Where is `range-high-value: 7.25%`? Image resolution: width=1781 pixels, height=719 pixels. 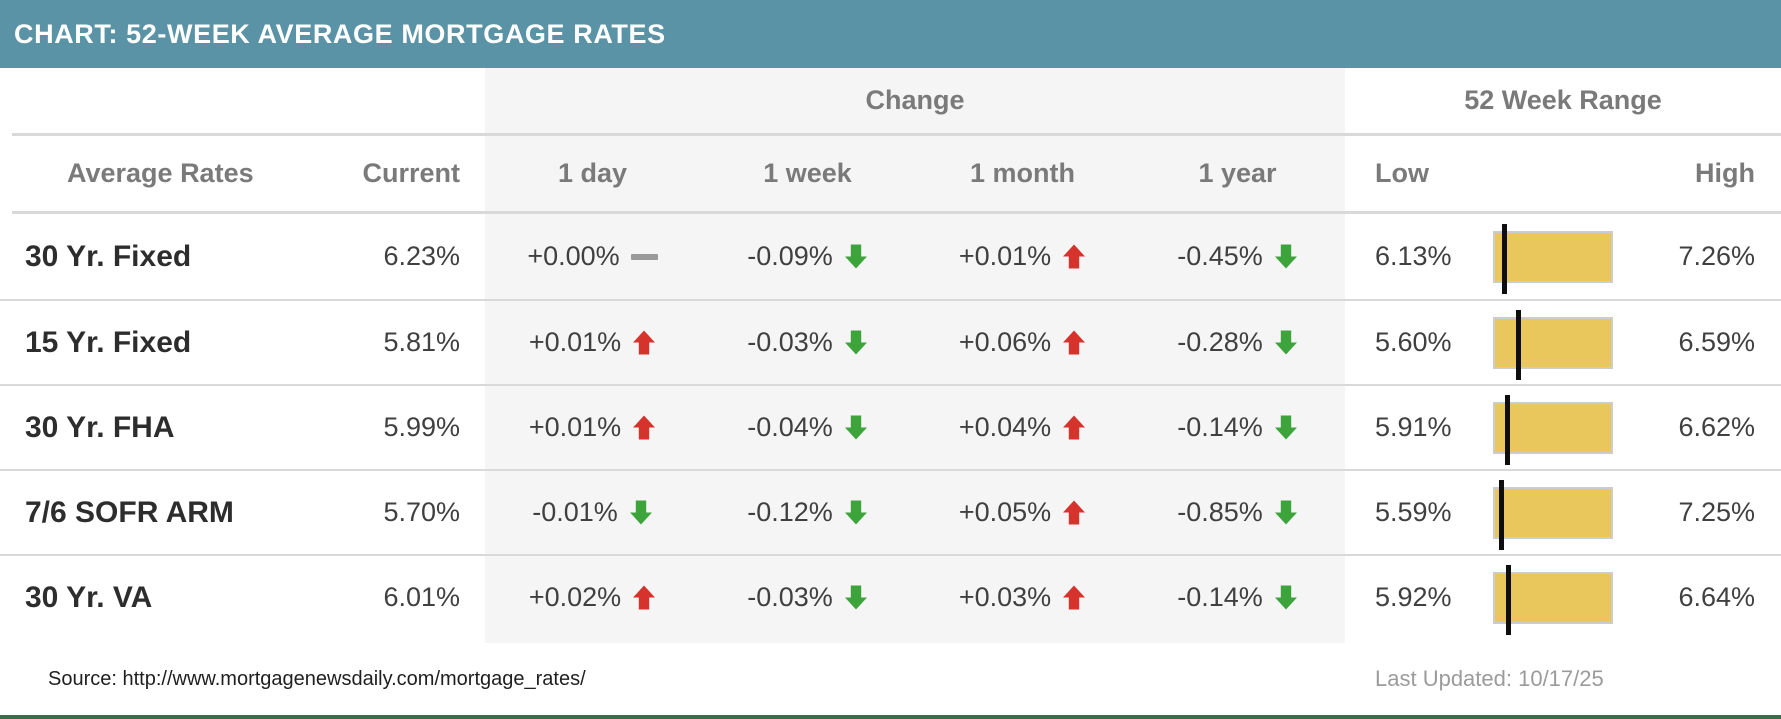
range-high-value: 7.25% is located at coordinates (1716, 512).